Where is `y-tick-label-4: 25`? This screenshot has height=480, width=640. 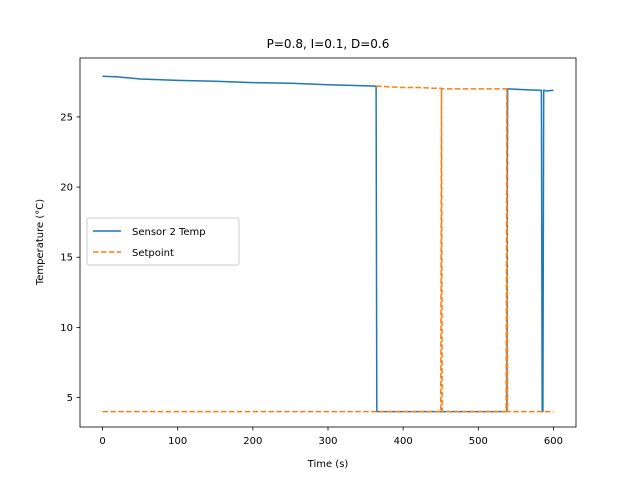 y-tick-label-4: 25 is located at coordinates (66, 117).